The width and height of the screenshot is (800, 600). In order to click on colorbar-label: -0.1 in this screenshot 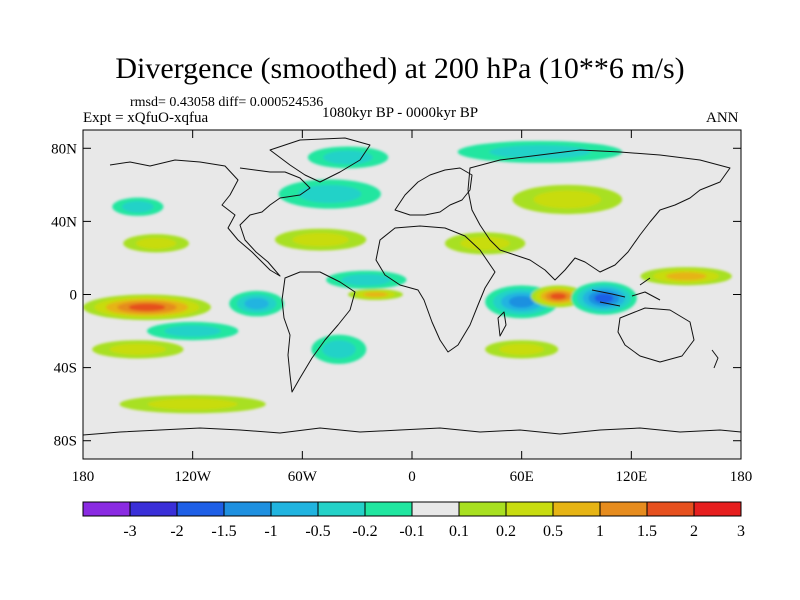, I will do `click(411, 531)`.